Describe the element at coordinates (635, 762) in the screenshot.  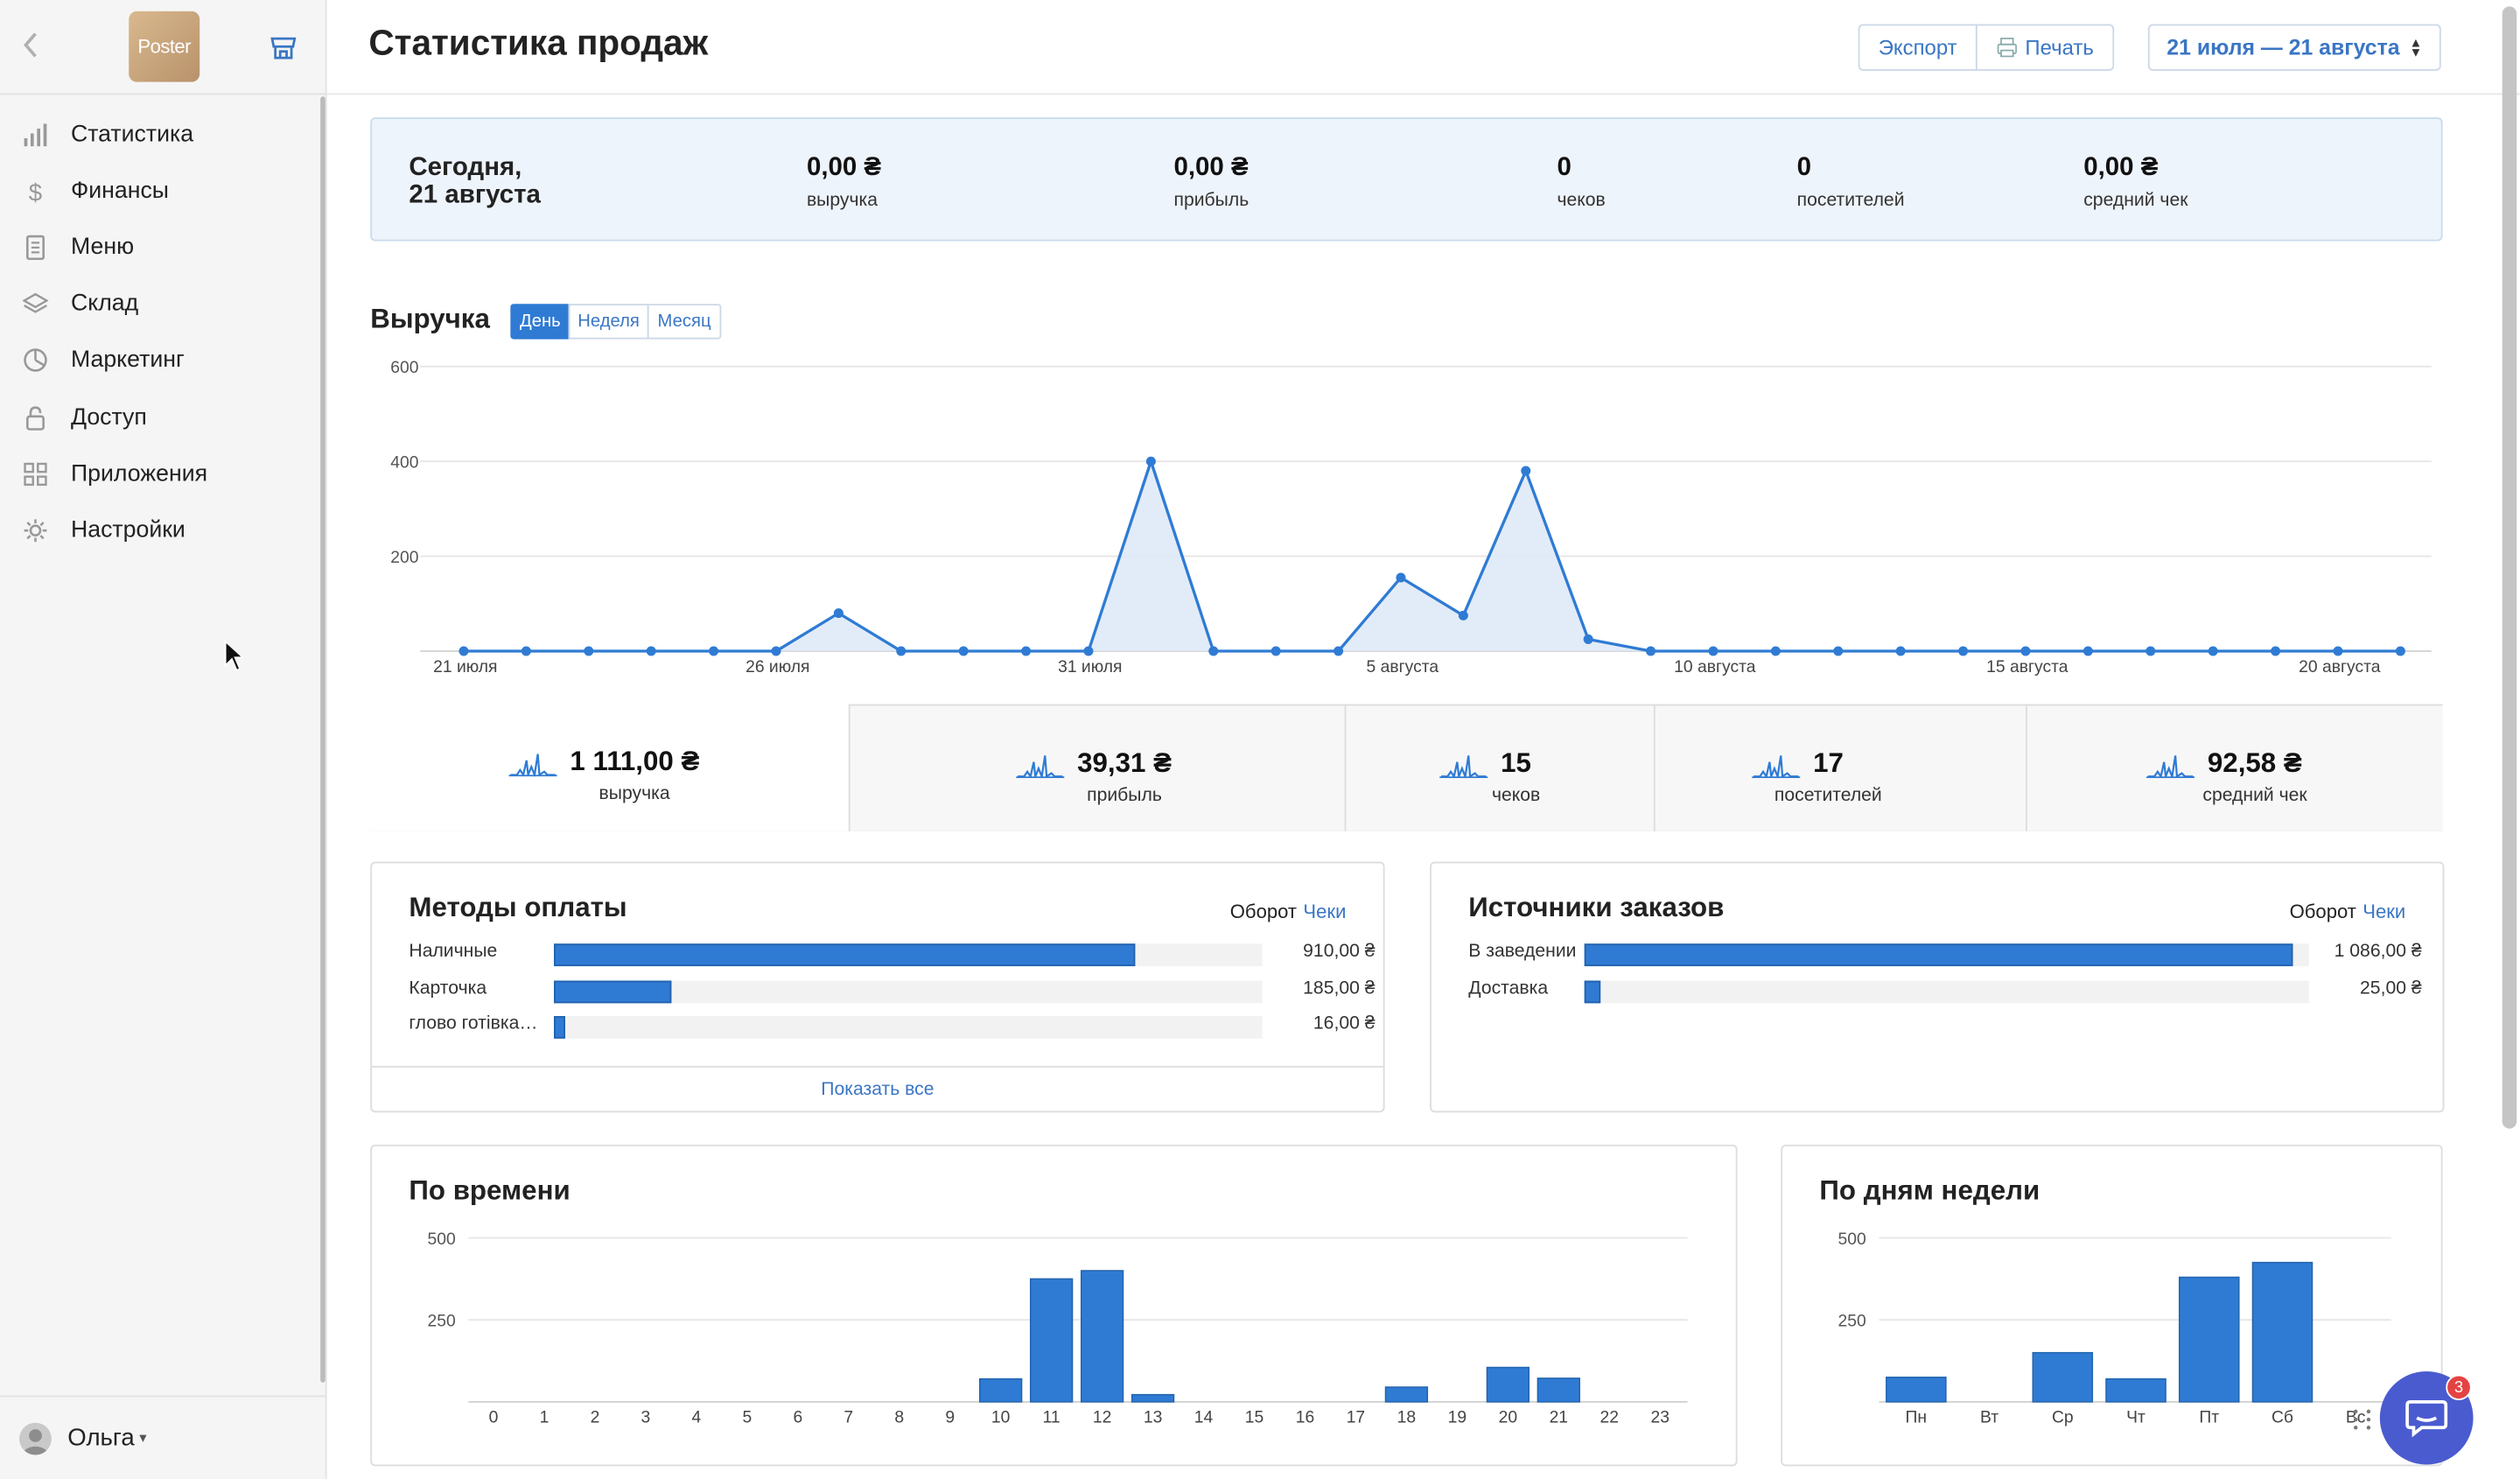
I see `summary-value: 1 111,00 ₴` at that location.